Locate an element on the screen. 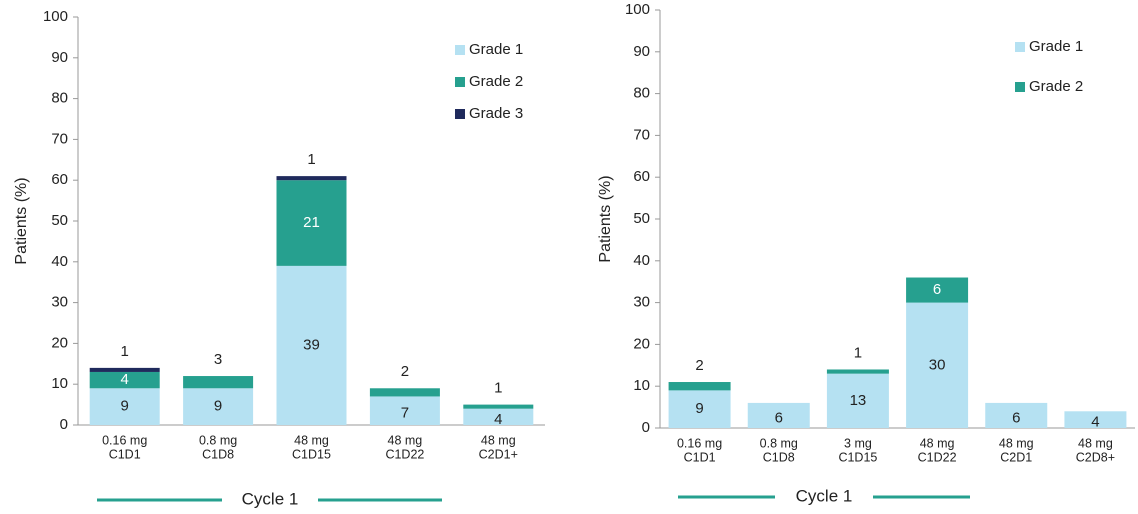  data-label: 21 is located at coordinates (311, 222).